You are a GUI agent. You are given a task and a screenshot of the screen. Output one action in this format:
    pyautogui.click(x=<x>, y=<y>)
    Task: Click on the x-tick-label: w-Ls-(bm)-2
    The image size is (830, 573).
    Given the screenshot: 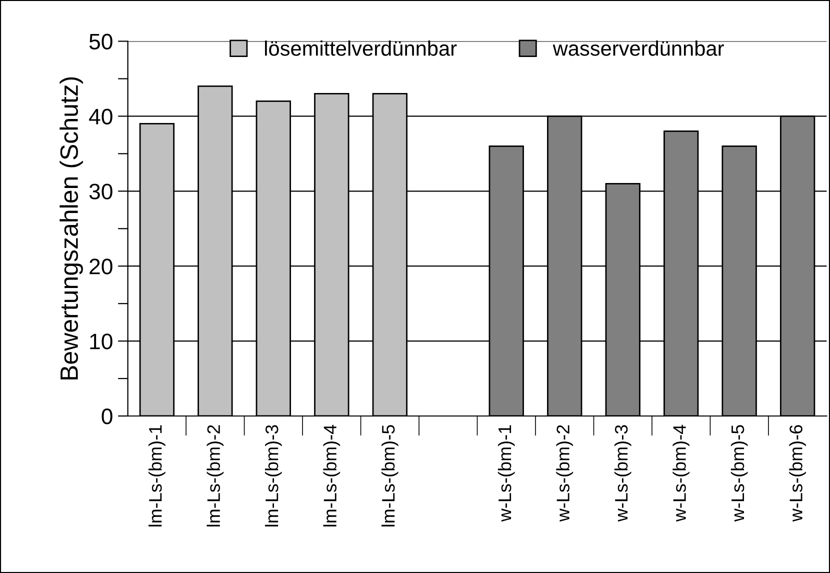 What is the action you would take?
    pyautogui.click(x=565, y=473)
    